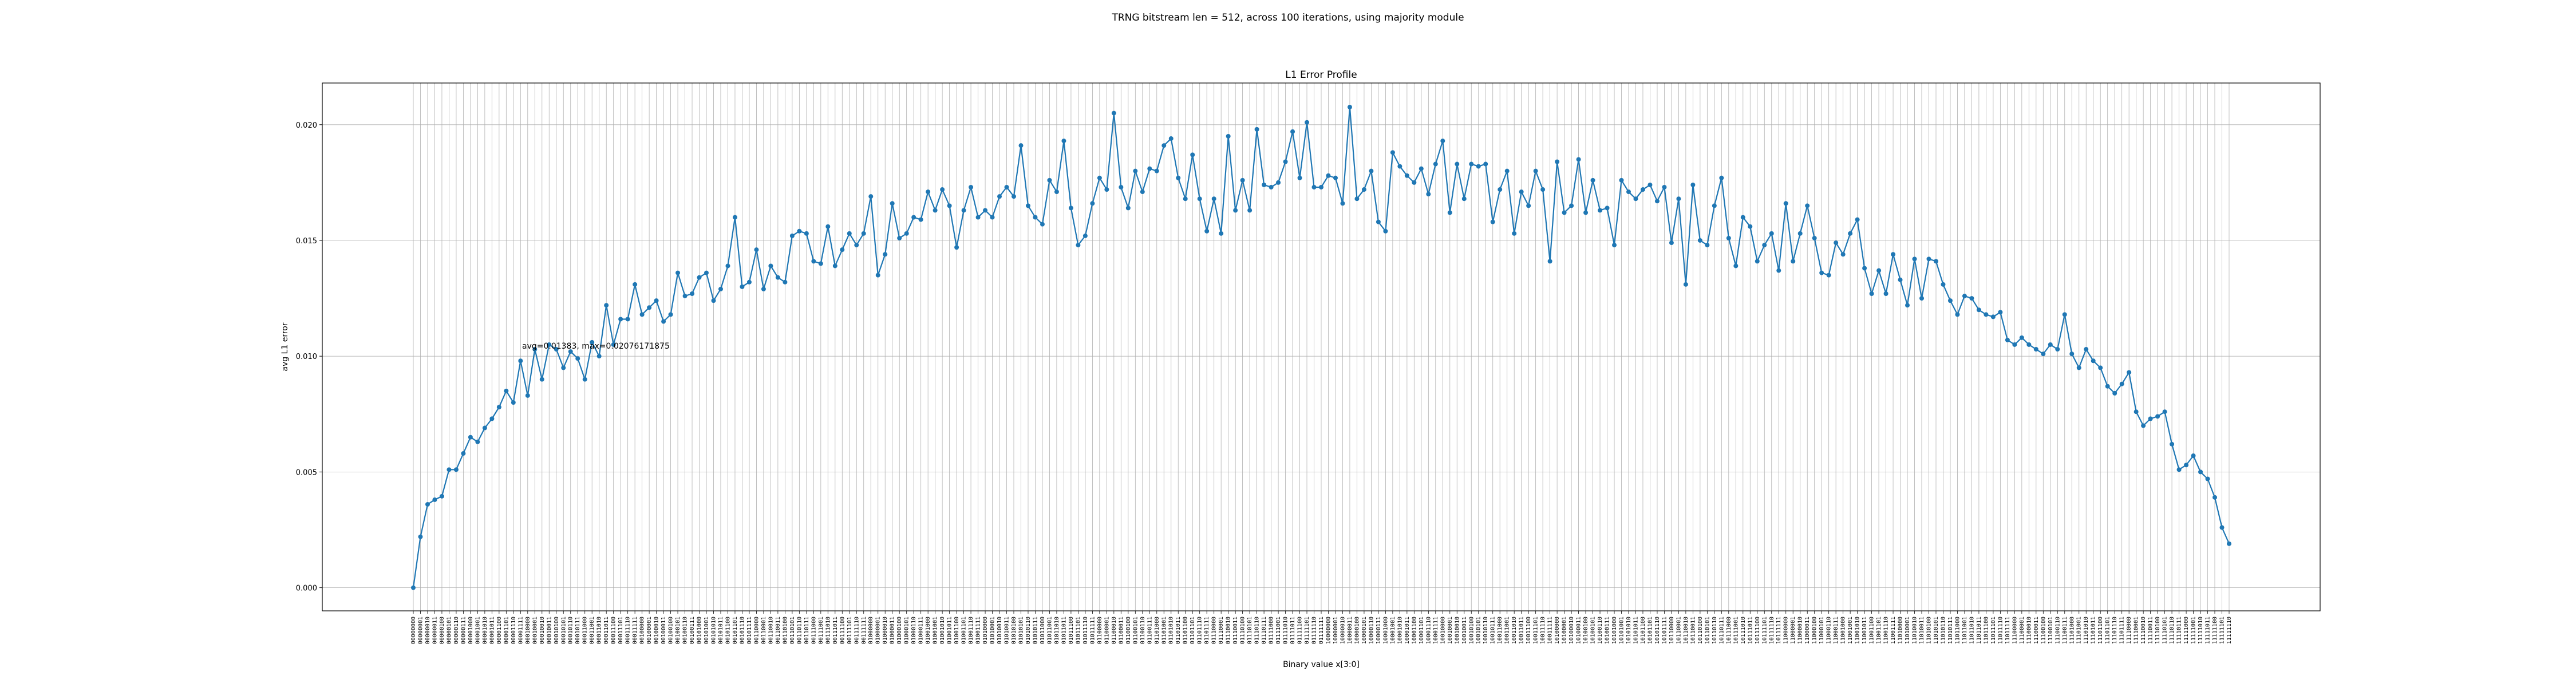 The width and height of the screenshot is (2576, 687). I want to click on x-tick-label: 00010100, so click(557, 630).